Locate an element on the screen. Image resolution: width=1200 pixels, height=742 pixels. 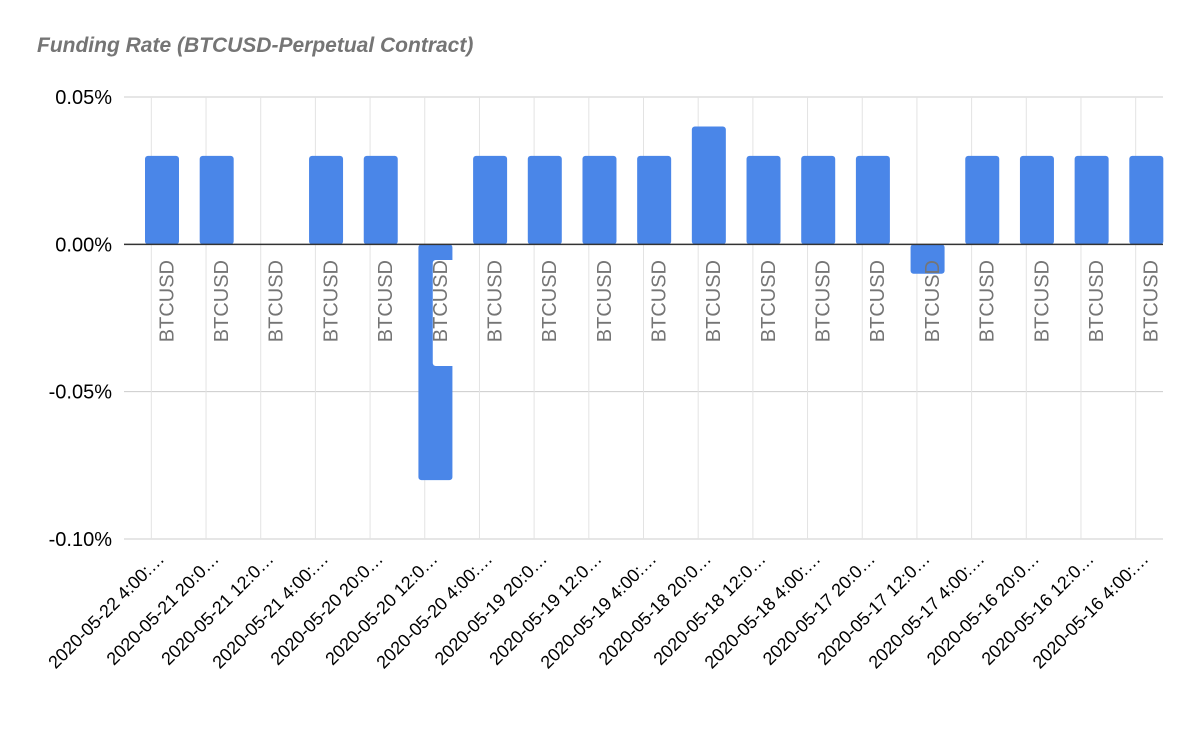
chart-title: Funding Rate (BTCUSD-Perpetual Contract) is located at coordinates (255, 45).